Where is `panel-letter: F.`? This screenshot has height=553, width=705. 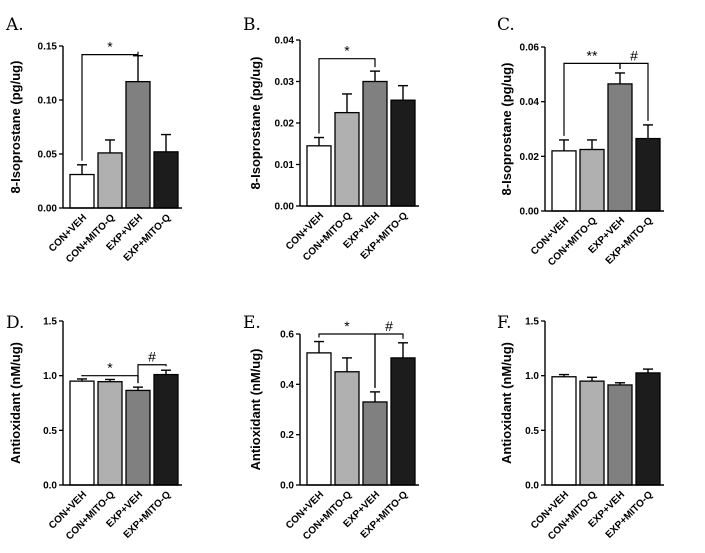
panel-letter: F. is located at coordinates (504, 323).